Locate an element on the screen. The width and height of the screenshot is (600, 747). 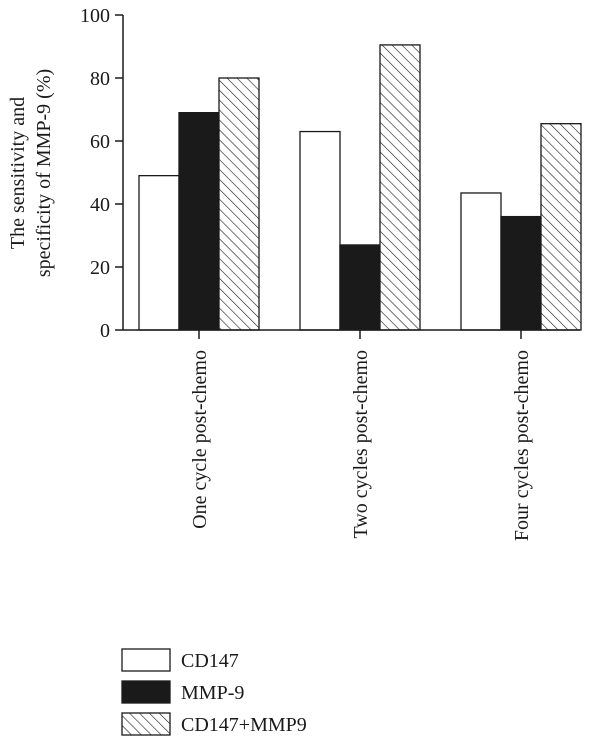
legend: CD147 MMP-9 CD147+MMP9 is located at coordinates (214, 692).